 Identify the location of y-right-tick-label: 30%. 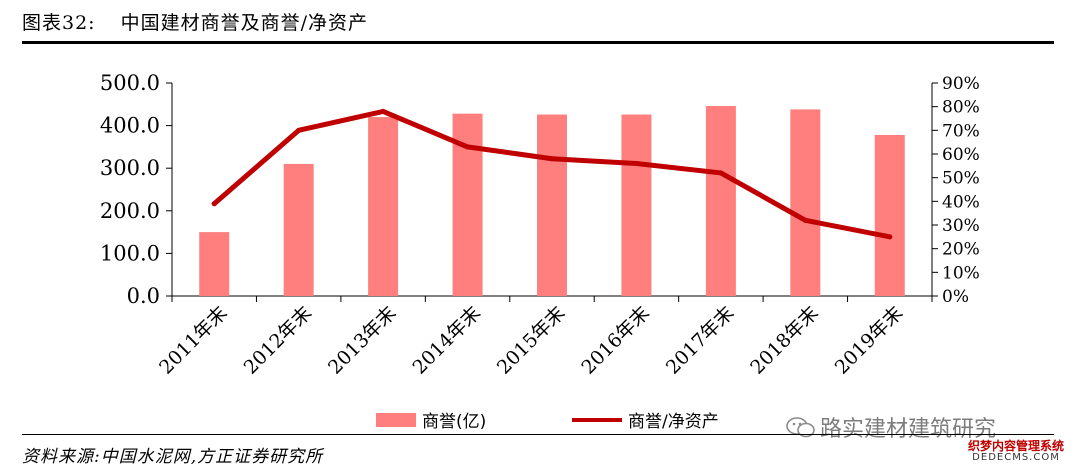
(961, 226).